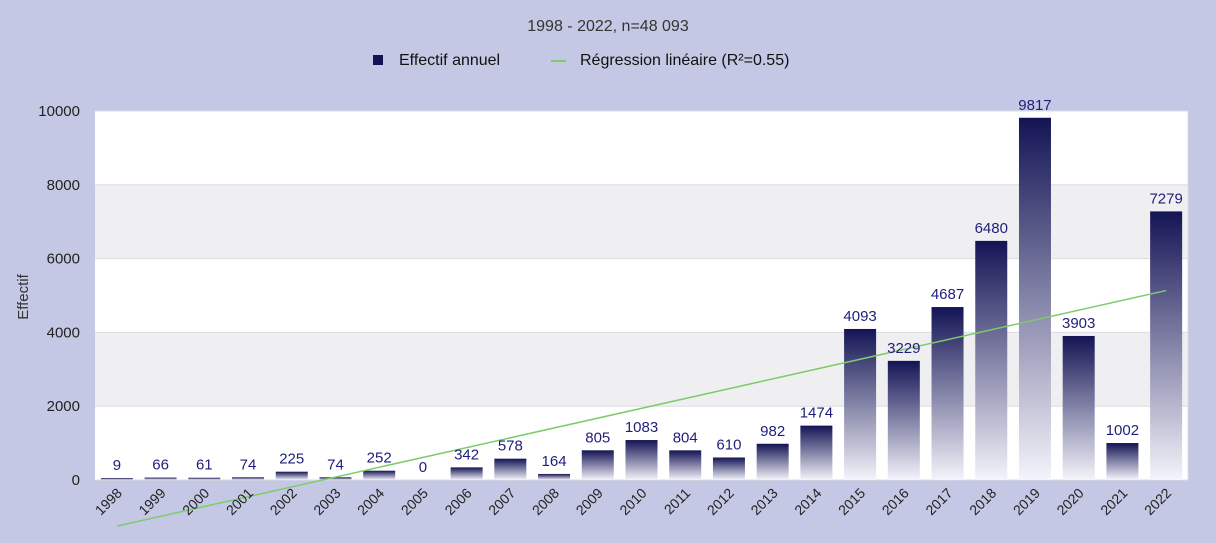  I want to click on x-tick-label: 2010, so click(632, 501).